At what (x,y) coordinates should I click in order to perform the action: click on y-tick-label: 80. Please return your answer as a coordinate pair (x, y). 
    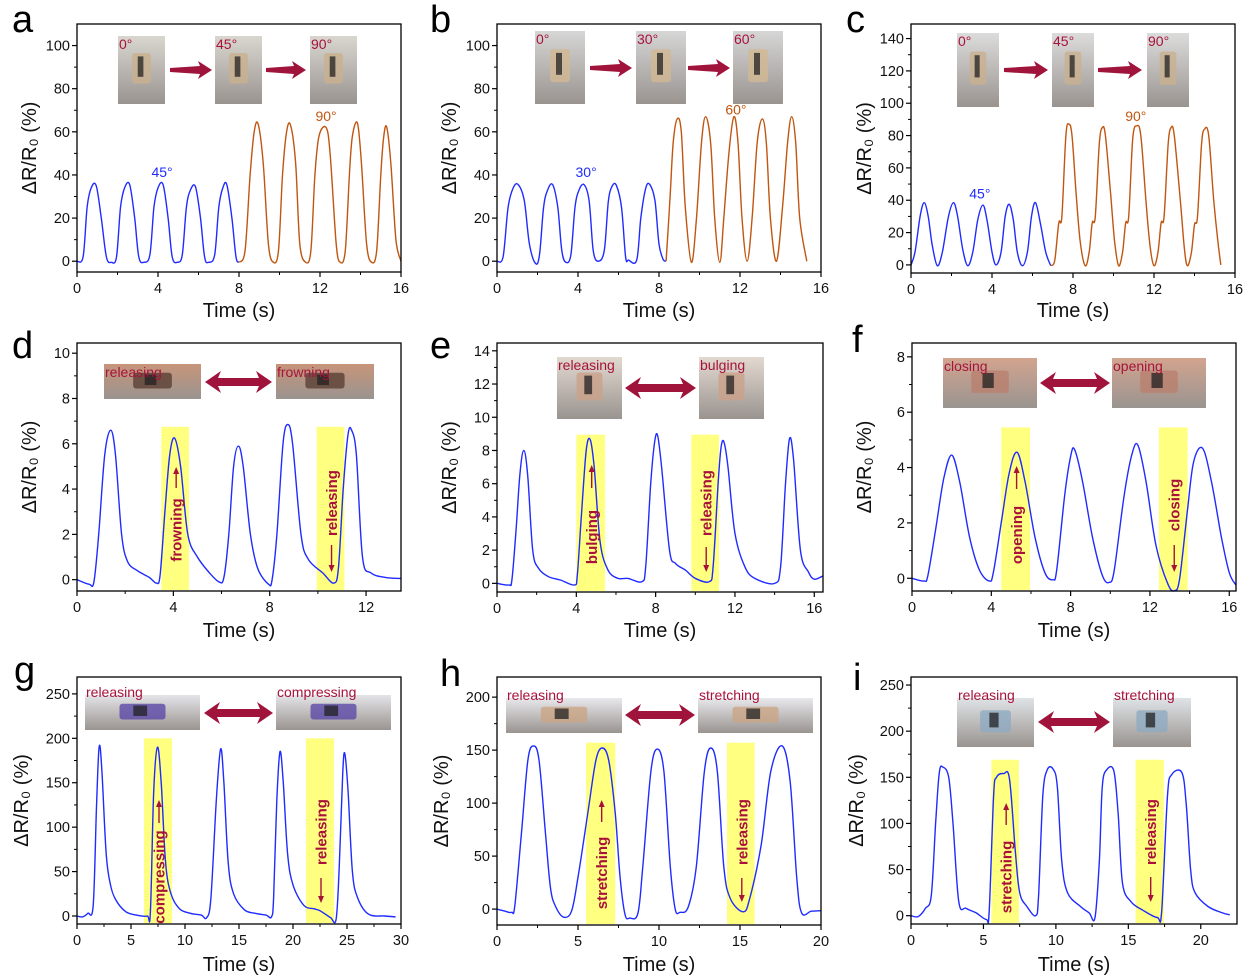
    Looking at the image, I should click on (482, 90).